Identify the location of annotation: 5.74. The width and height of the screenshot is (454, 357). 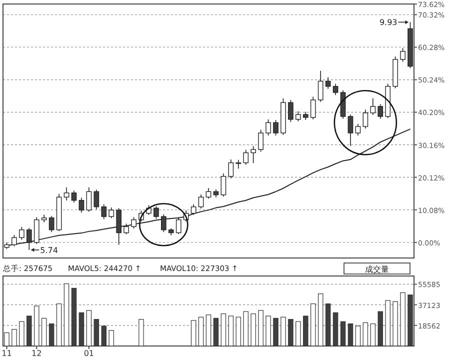
(49, 250).